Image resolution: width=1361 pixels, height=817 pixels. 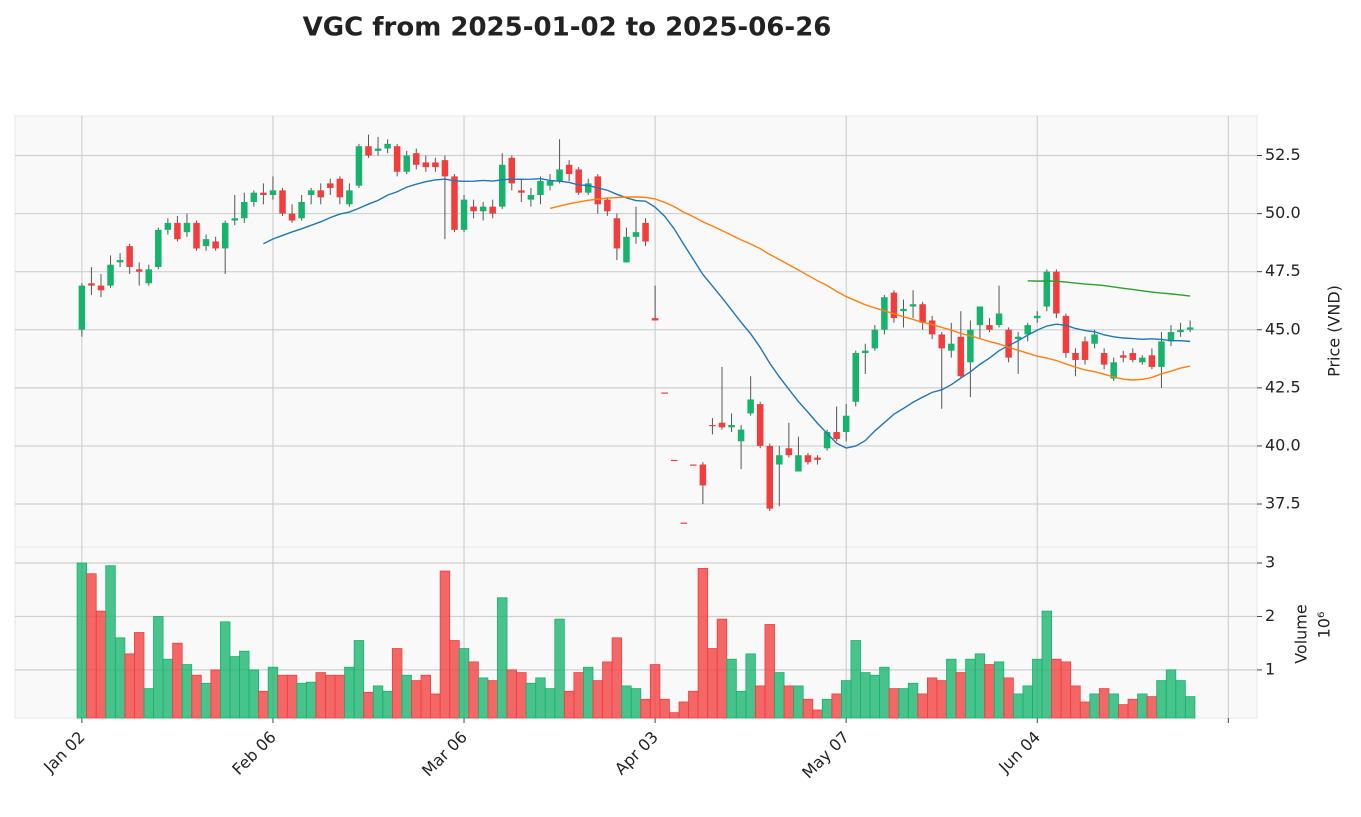 What do you see at coordinates (825, 754) in the screenshot?
I see `x-tick-label: May 07` at bounding box center [825, 754].